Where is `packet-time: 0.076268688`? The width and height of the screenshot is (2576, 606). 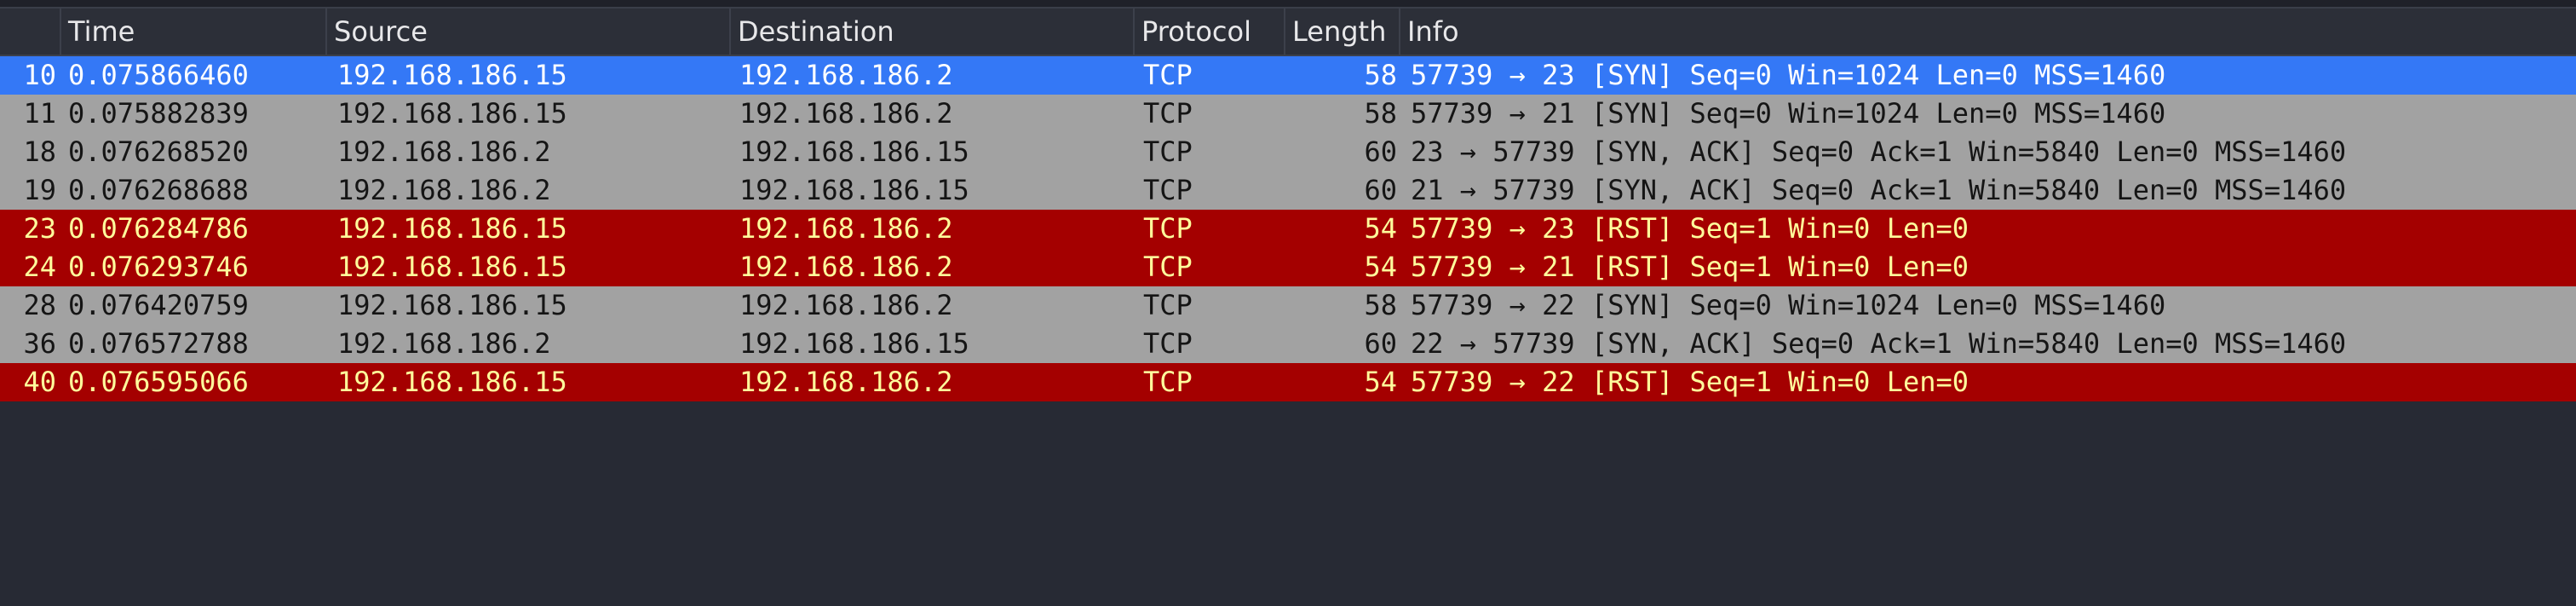
packet-time: 0.076268688 is located at coordinates (159, 190).